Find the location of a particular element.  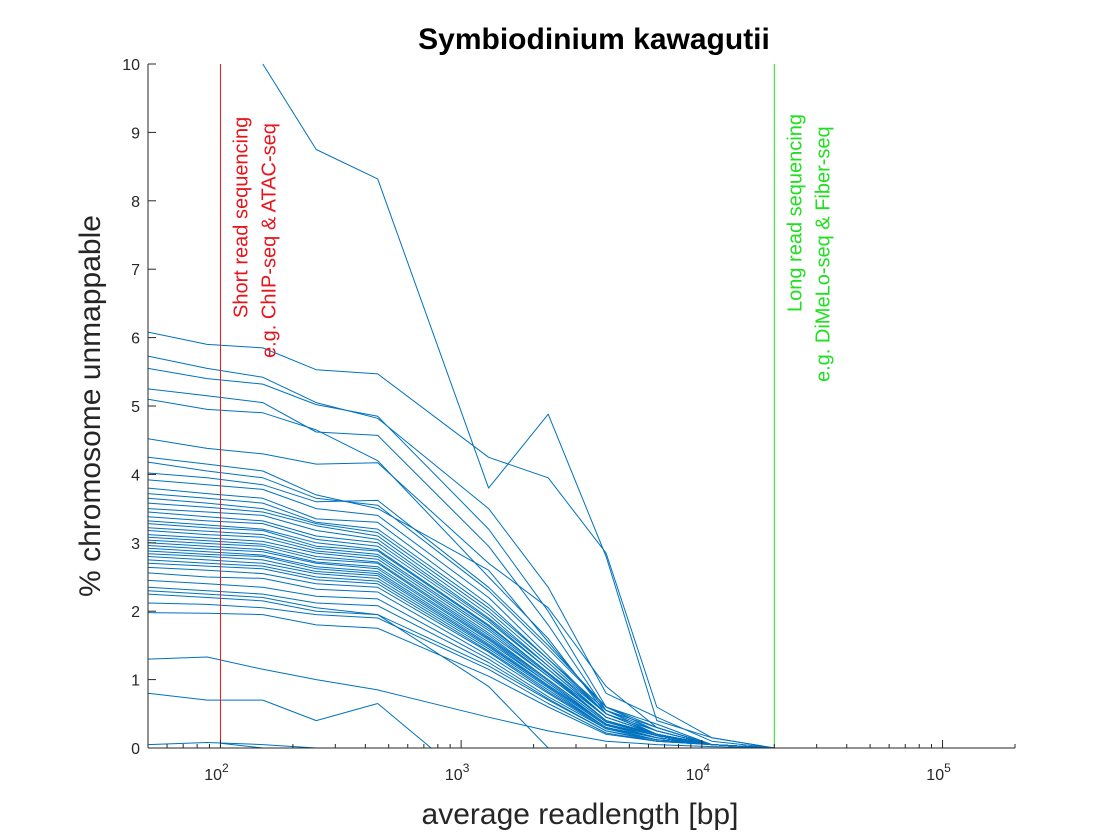

y-tick-label: 0 is located at coordinates (135, 749).